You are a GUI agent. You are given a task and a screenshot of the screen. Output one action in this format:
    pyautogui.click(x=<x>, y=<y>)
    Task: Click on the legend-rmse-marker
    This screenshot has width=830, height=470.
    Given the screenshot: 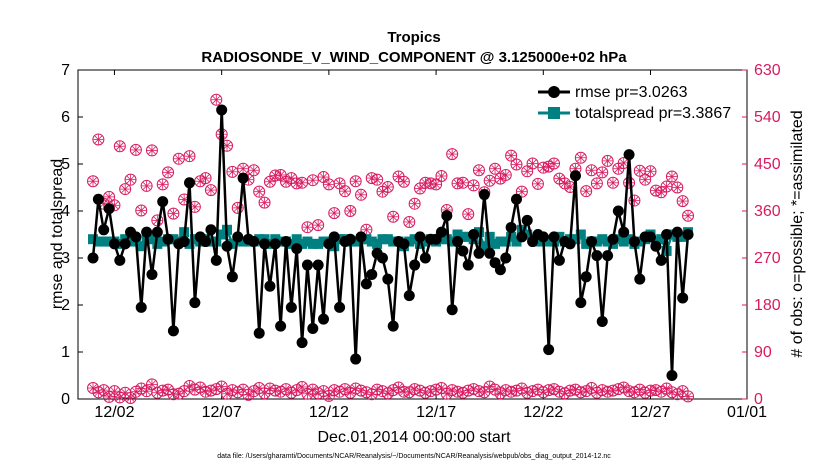 What is the action you would take?
    pyautogui.click(x=554, y=92)
    